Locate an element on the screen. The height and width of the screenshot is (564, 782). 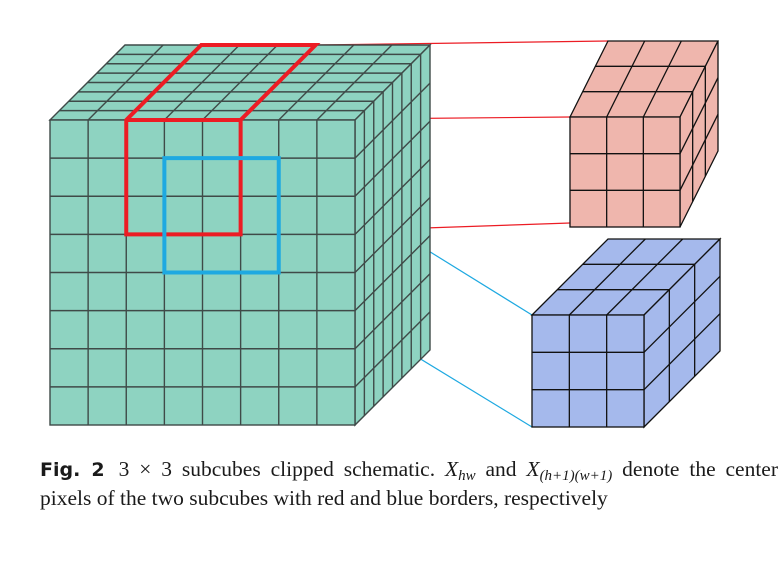
caption-text-part1: 3 × 3 subcubes clipped schematic. is located at coordinates (281, 469).